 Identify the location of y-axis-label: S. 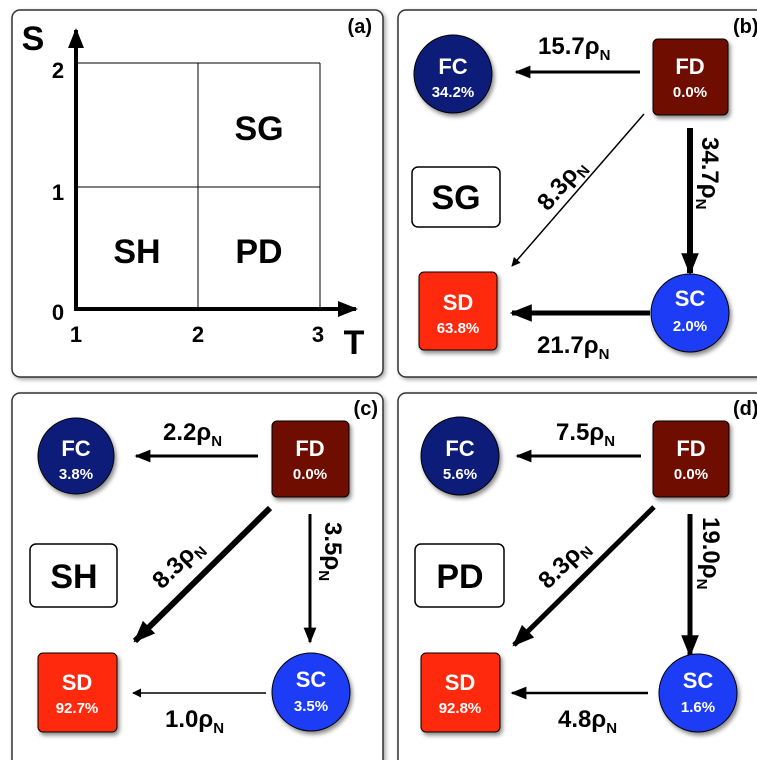
(33, 39).